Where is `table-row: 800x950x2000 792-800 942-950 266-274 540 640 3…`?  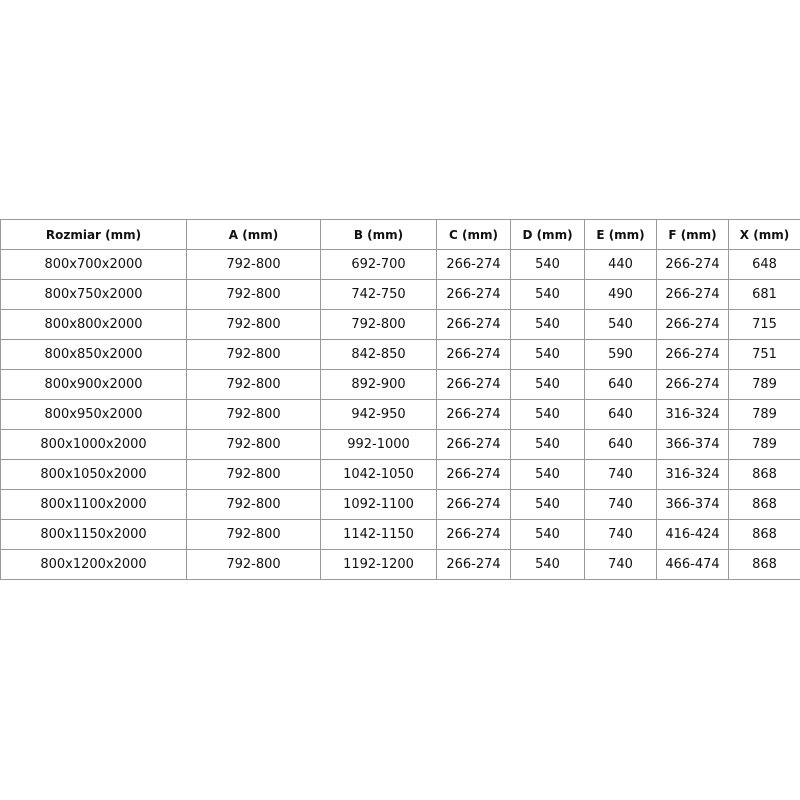
table-row: 800x950x2000 792-800 942-950 266-274 540 640 3… is located at coordinates (400, 414).